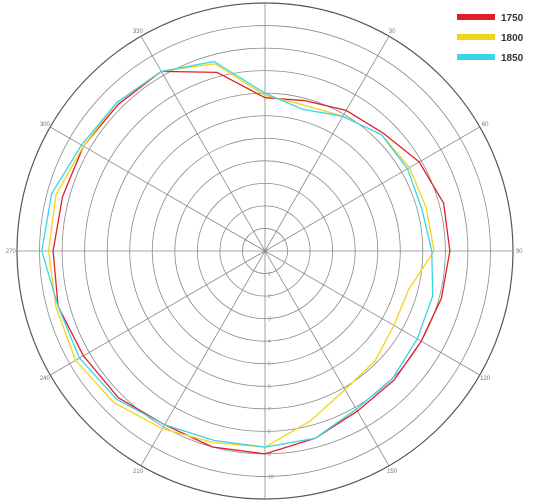 This screenshot has height=501, width=541. I want to click on angle-label-240: 240, so click(45, 379).